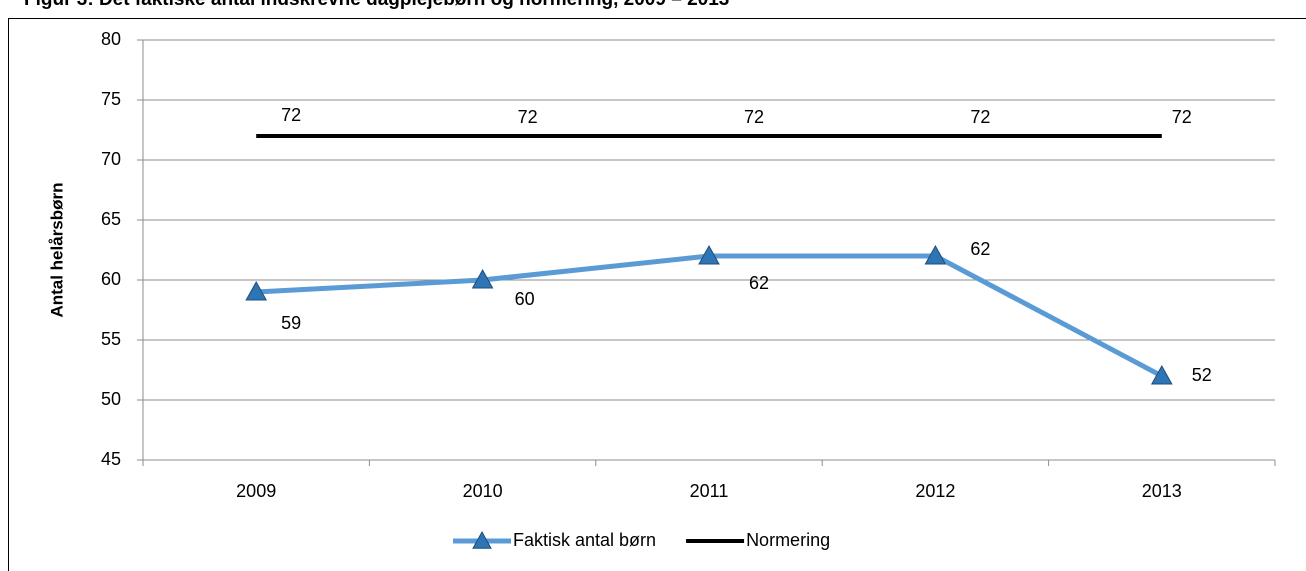 The height and width of the screenshot is (571, 1306). I want to click on y-tick-label: 45, so click(111, 459).